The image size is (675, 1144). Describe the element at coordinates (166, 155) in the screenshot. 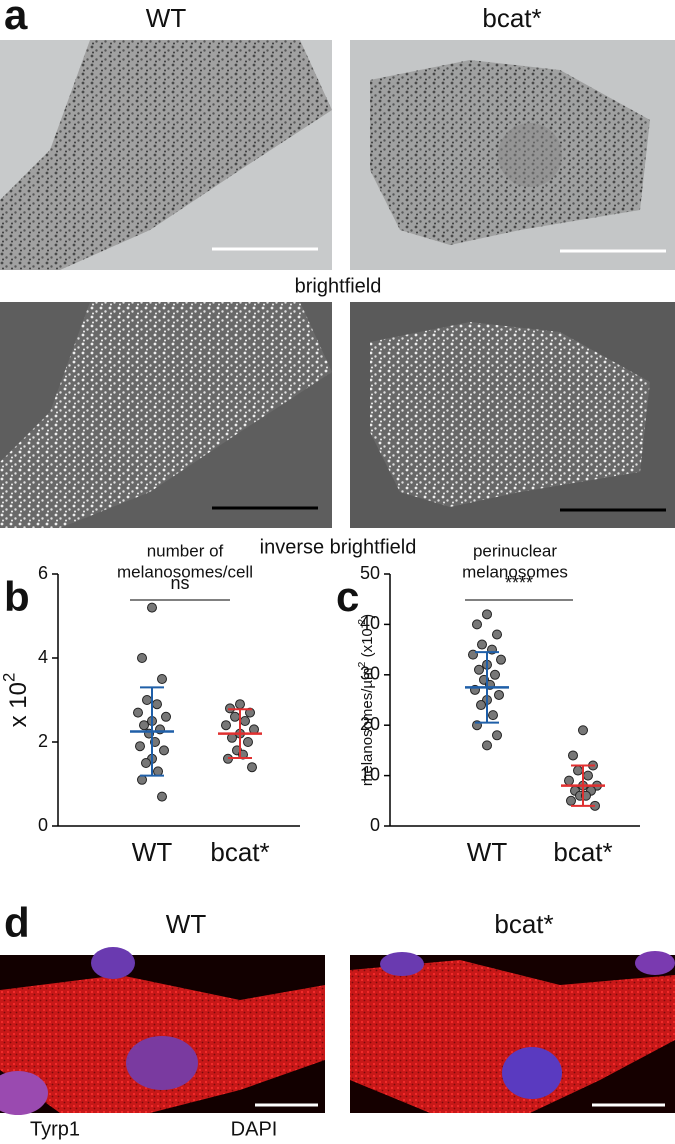

I see `brightfield-wt` at that location.